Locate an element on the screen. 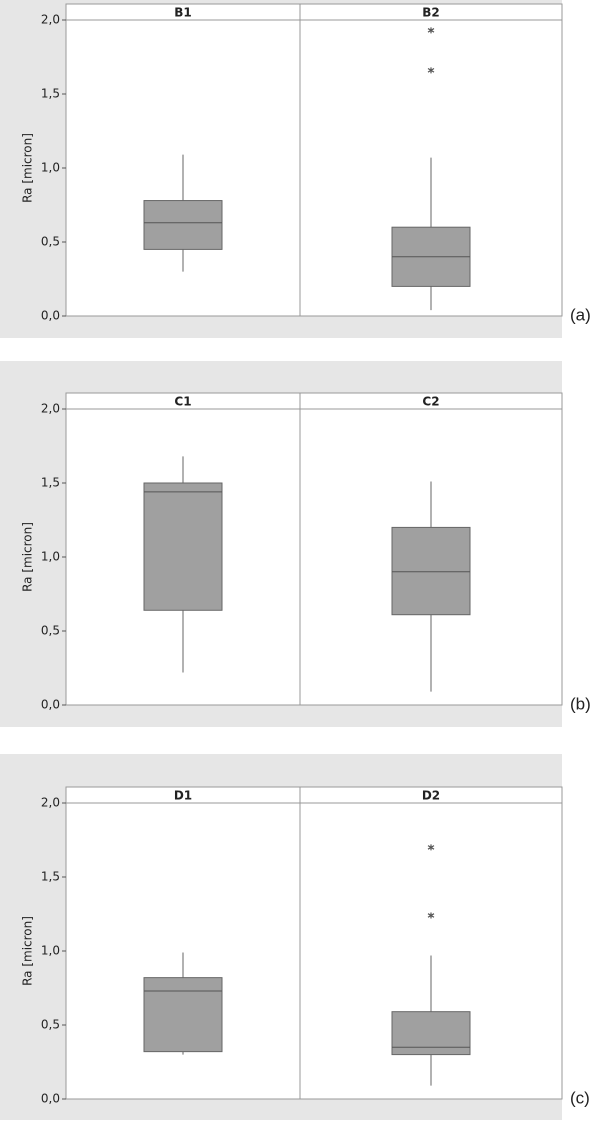 The height and width of the screenshot is (1122, 600). category-label: C2 is located at coordinates (430, 402).